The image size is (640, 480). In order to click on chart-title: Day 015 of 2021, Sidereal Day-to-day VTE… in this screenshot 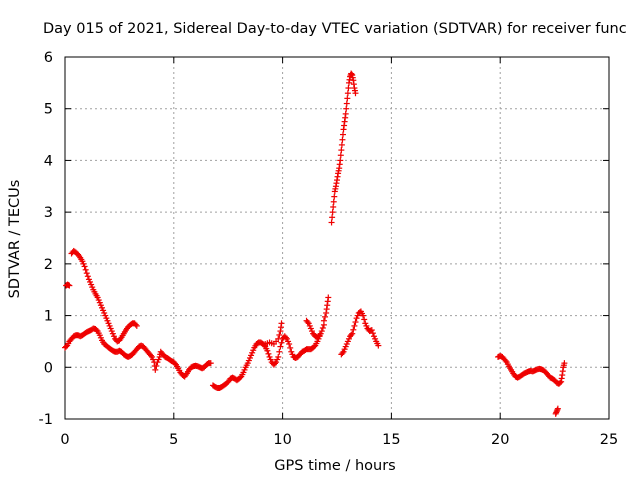, I will do `click(335, 29)`.